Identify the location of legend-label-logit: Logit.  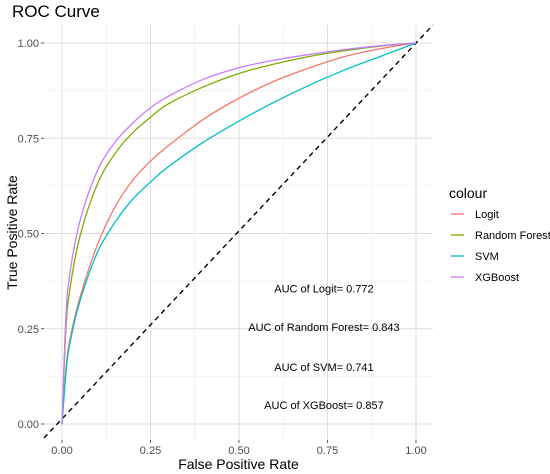
(487, 215).